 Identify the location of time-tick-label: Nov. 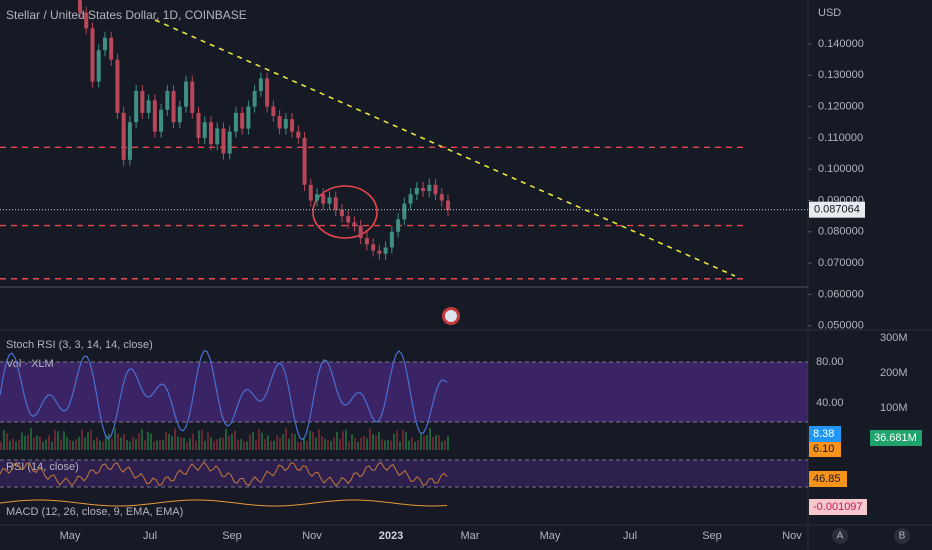
(312, 536).